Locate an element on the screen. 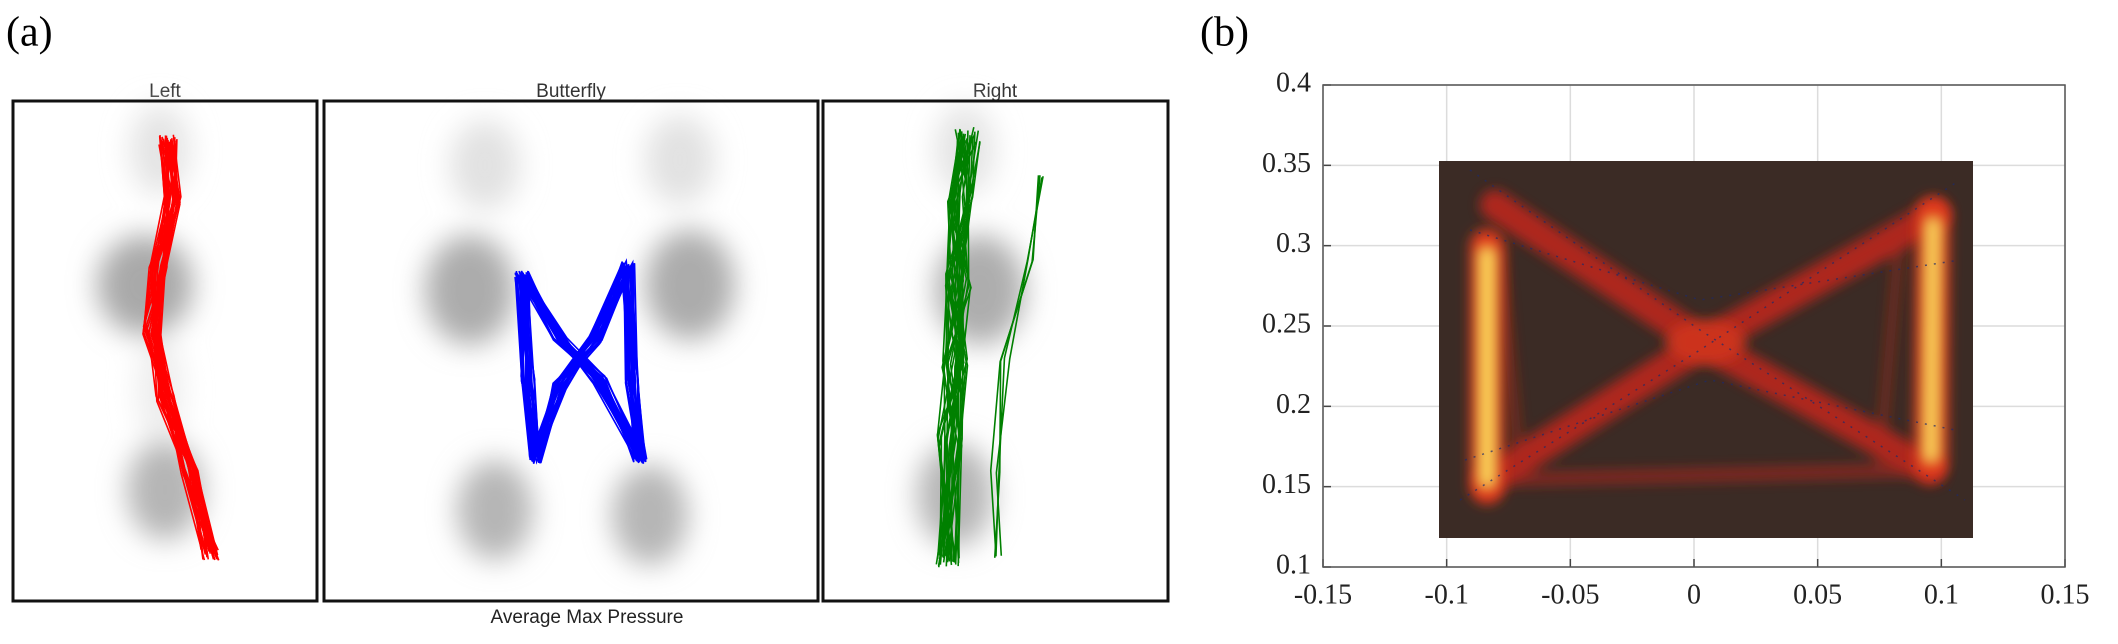  x-tick-label: 0.05 is located at coordinates (1817, 594).